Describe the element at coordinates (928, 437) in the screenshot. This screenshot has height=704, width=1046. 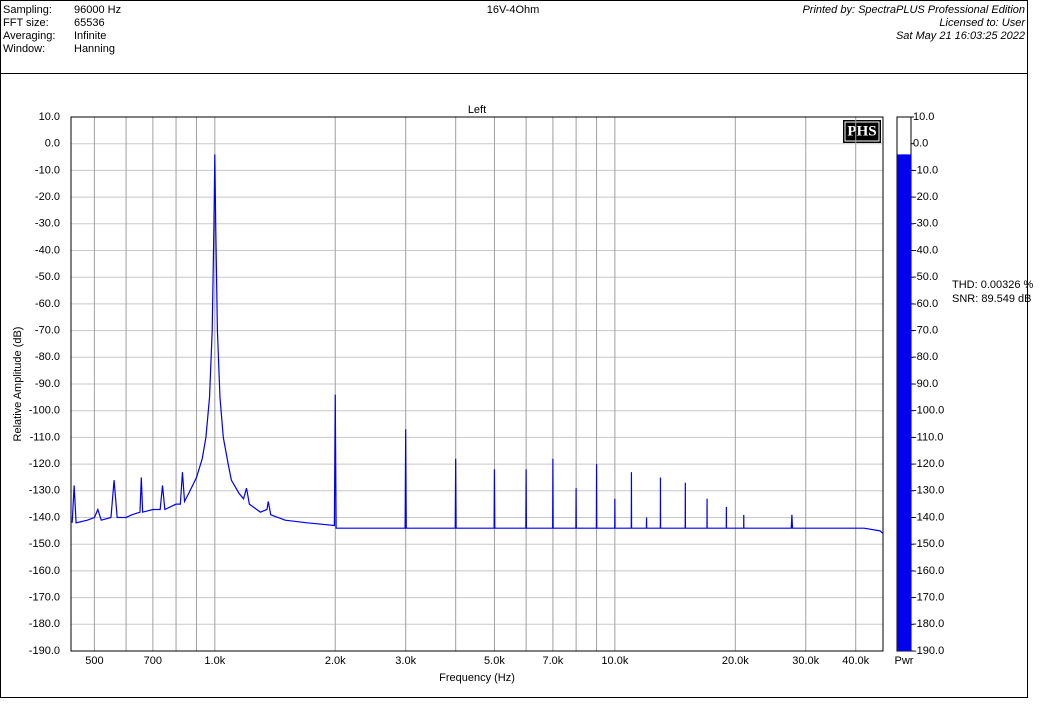
I see `colorbar-tick-label: -110.0` at that location.